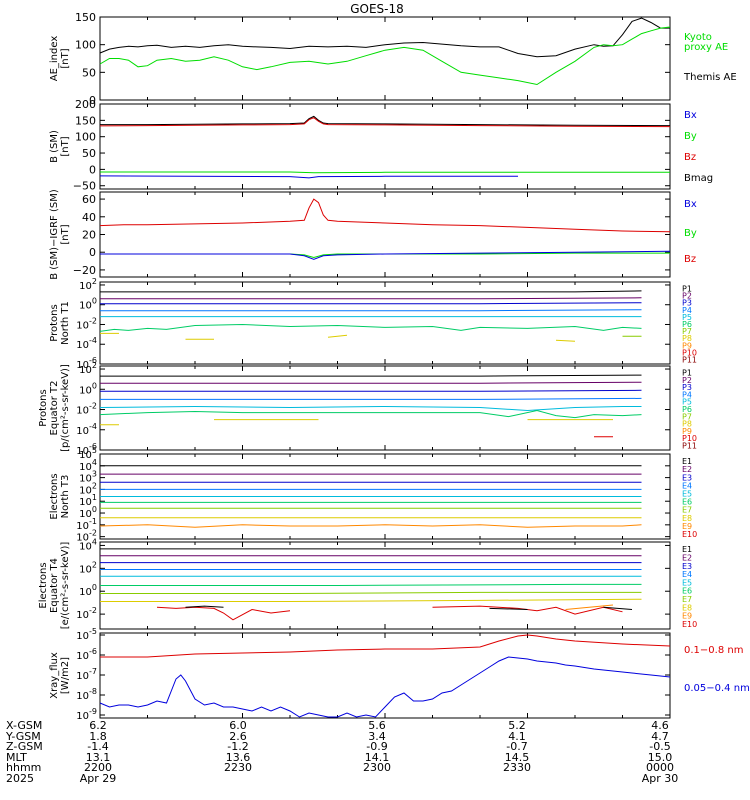 Image resolution: width=750 pixels, height=800 pixels. Describe the element at coordinates (84, 270) in the screenshot. I see `y-tick-label: −20` at that location.